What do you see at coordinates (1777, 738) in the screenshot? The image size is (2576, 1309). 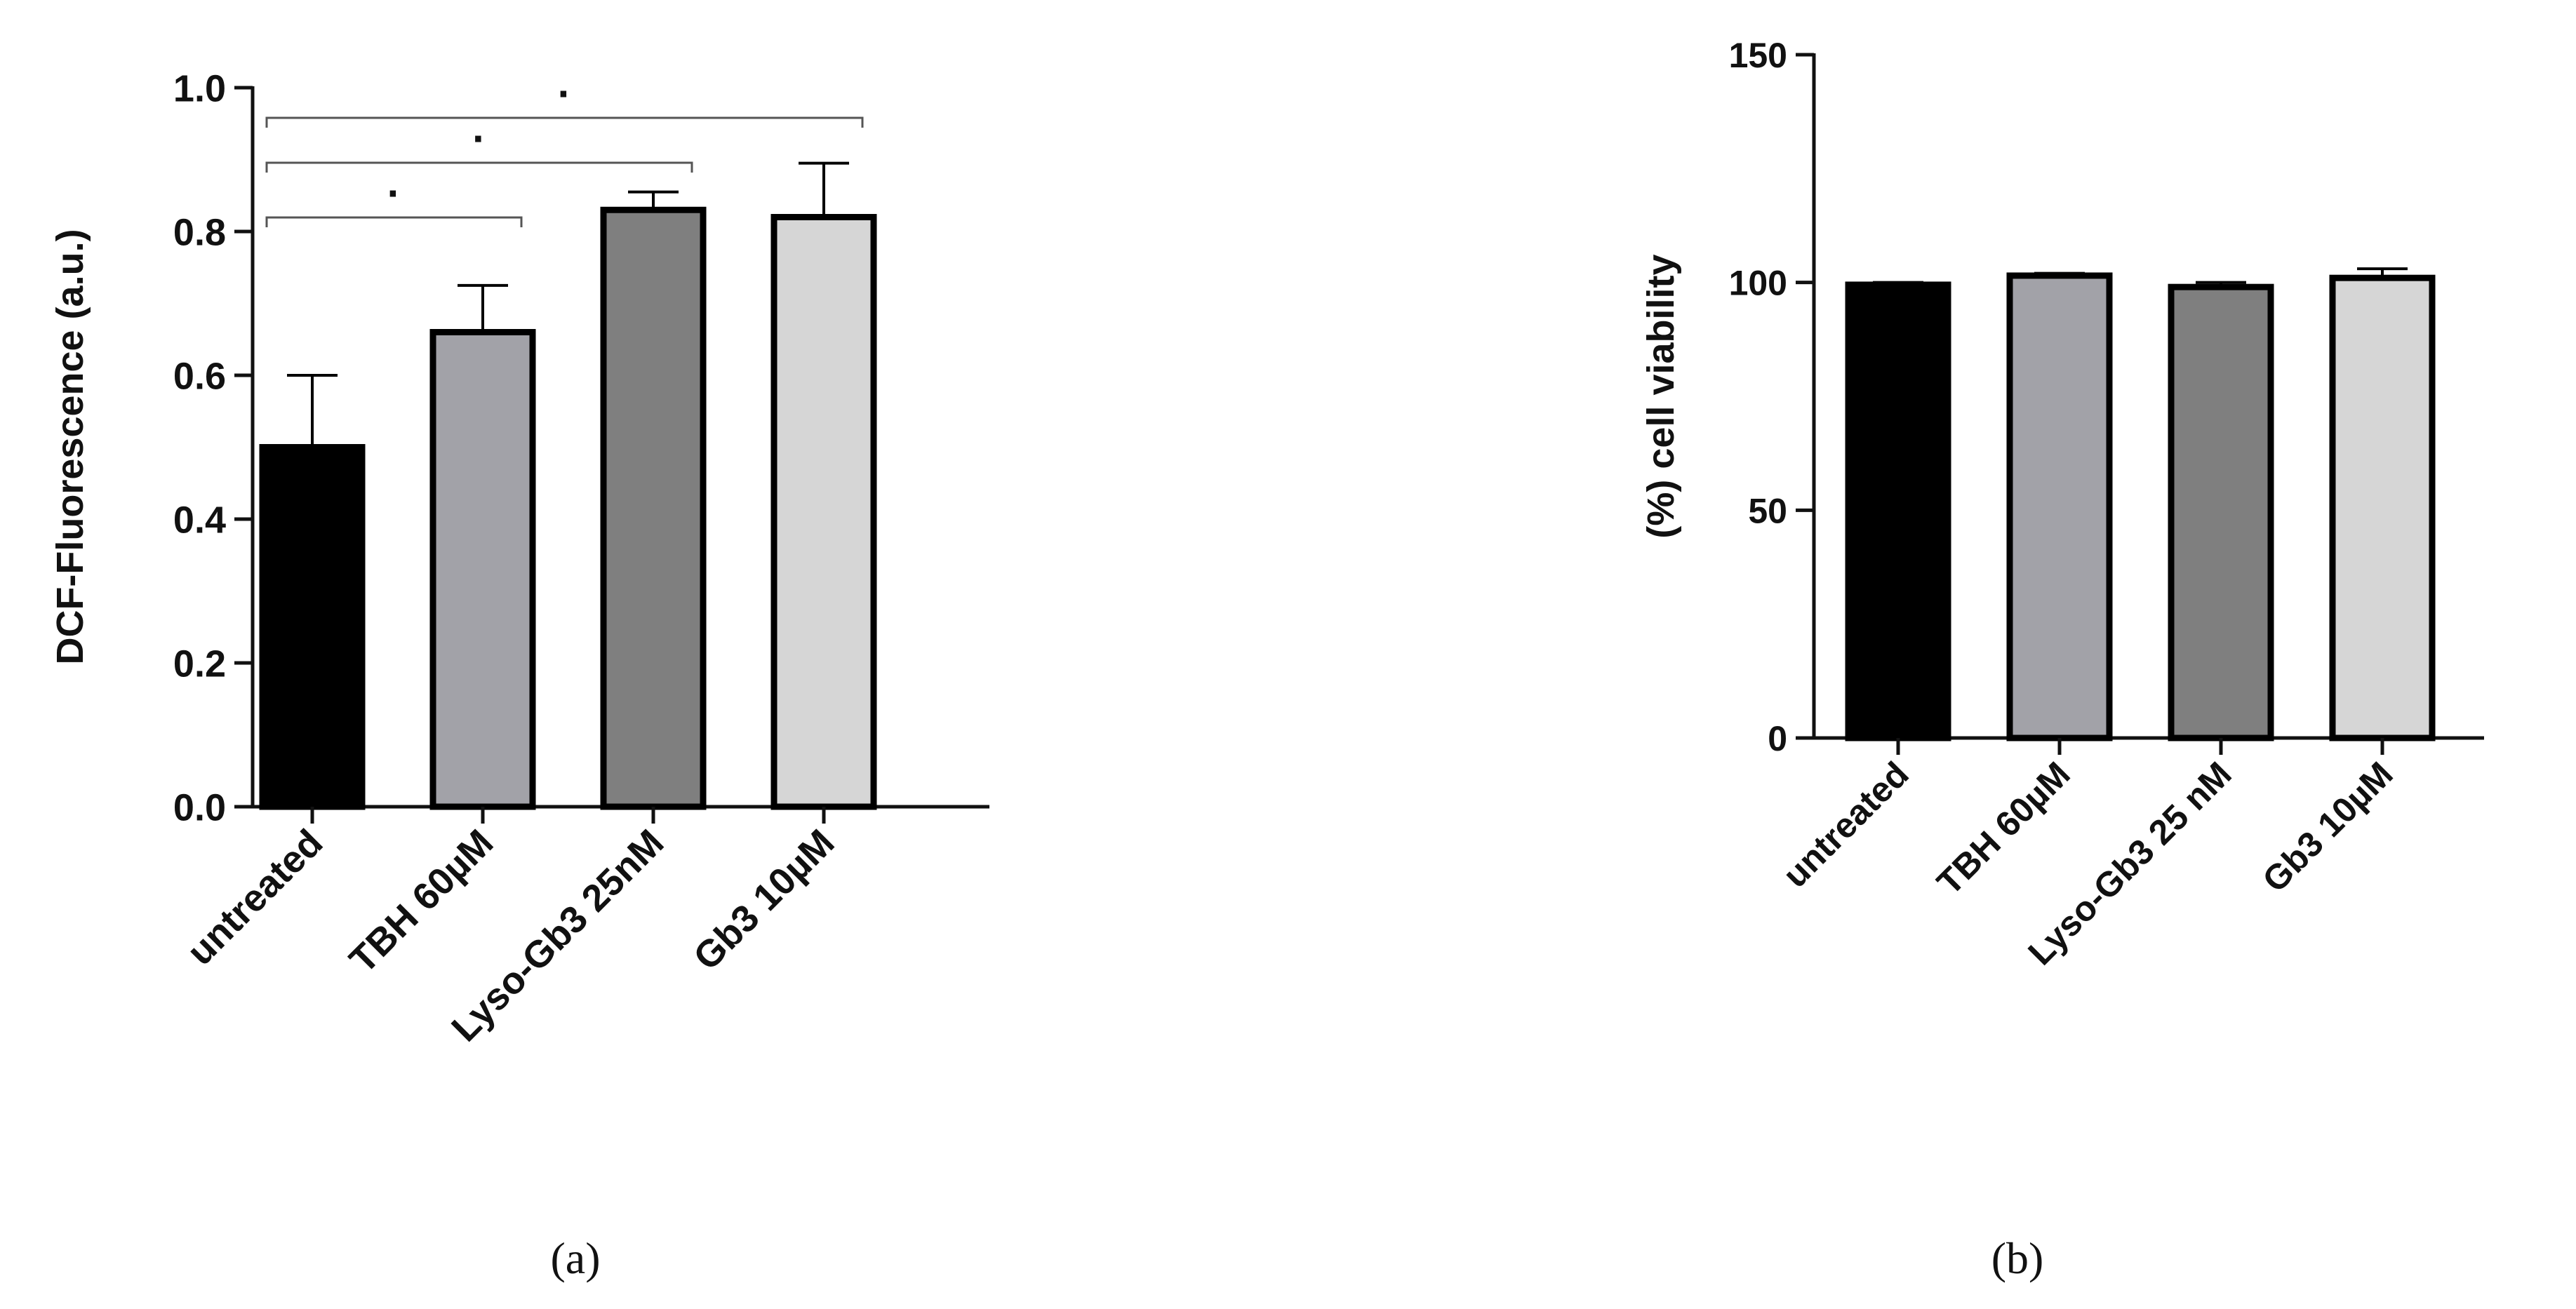 I see `y-tick-label: 0` at bounding box center [1777, 738].